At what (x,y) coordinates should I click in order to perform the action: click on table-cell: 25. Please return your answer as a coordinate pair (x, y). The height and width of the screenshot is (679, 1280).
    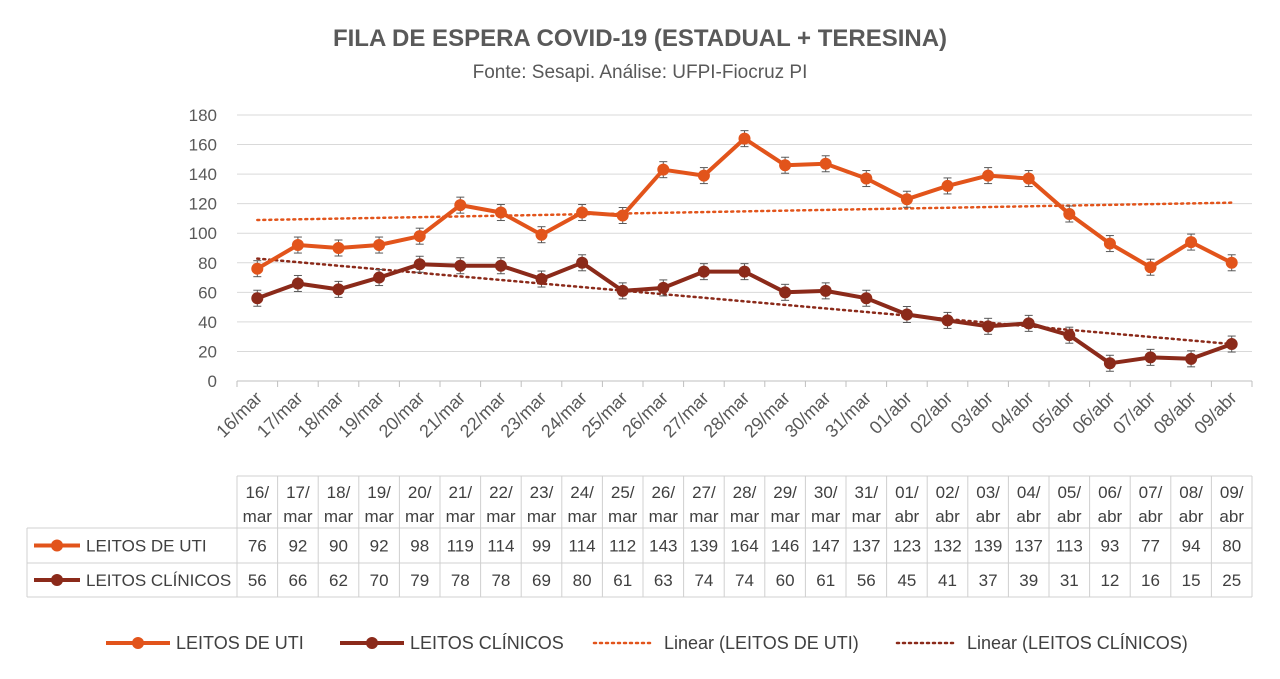
    Looking at the image, I should click on (1231, 580).